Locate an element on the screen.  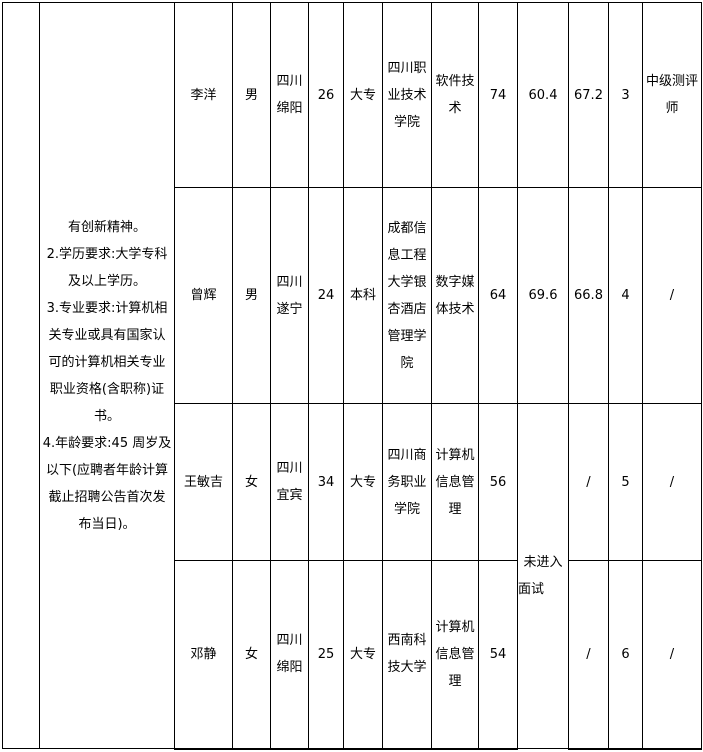
written-score-cell: 64 is located at coordinates (498, 295).